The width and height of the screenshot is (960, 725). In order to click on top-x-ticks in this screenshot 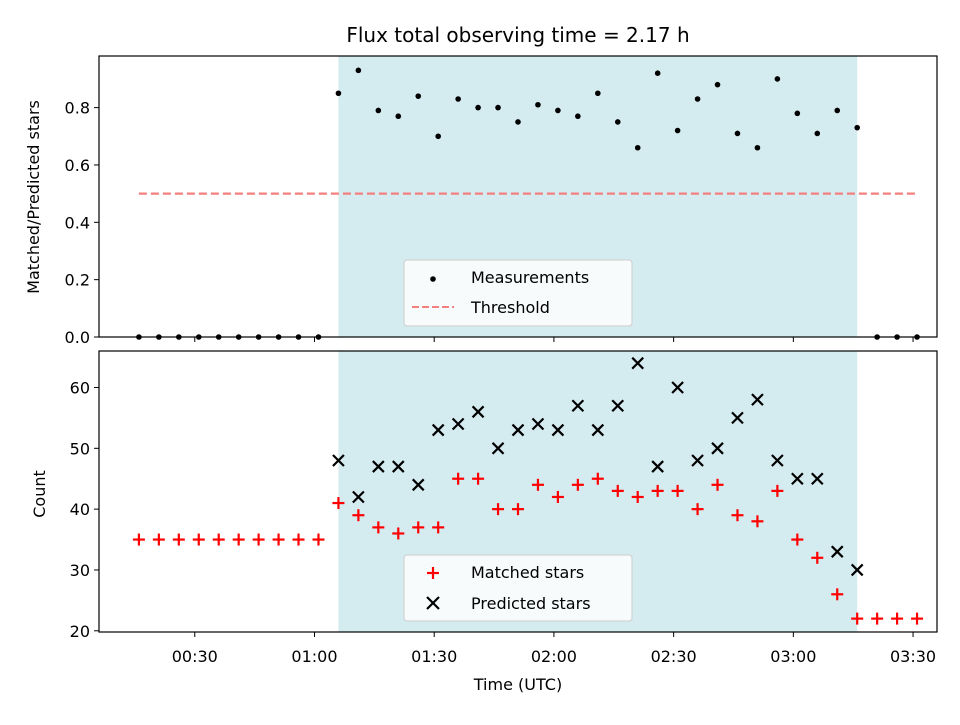, I will do `click(554, 339)`.